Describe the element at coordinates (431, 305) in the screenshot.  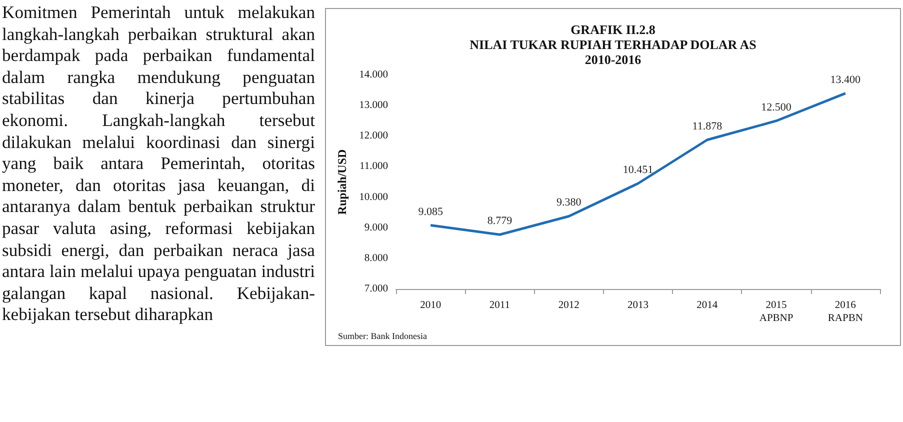
I see `x-tick-label: 2010` at that location.